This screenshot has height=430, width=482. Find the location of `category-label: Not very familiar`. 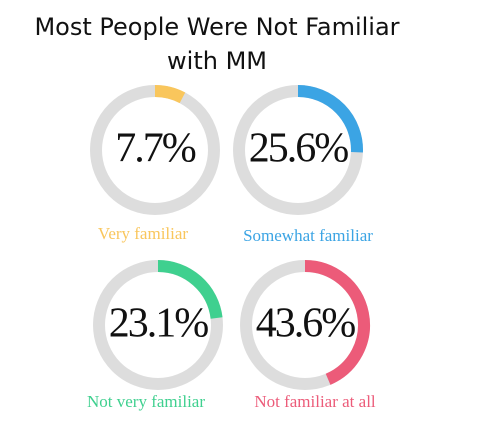

category-label: Not very familiar is located at coordinates (146, 401).